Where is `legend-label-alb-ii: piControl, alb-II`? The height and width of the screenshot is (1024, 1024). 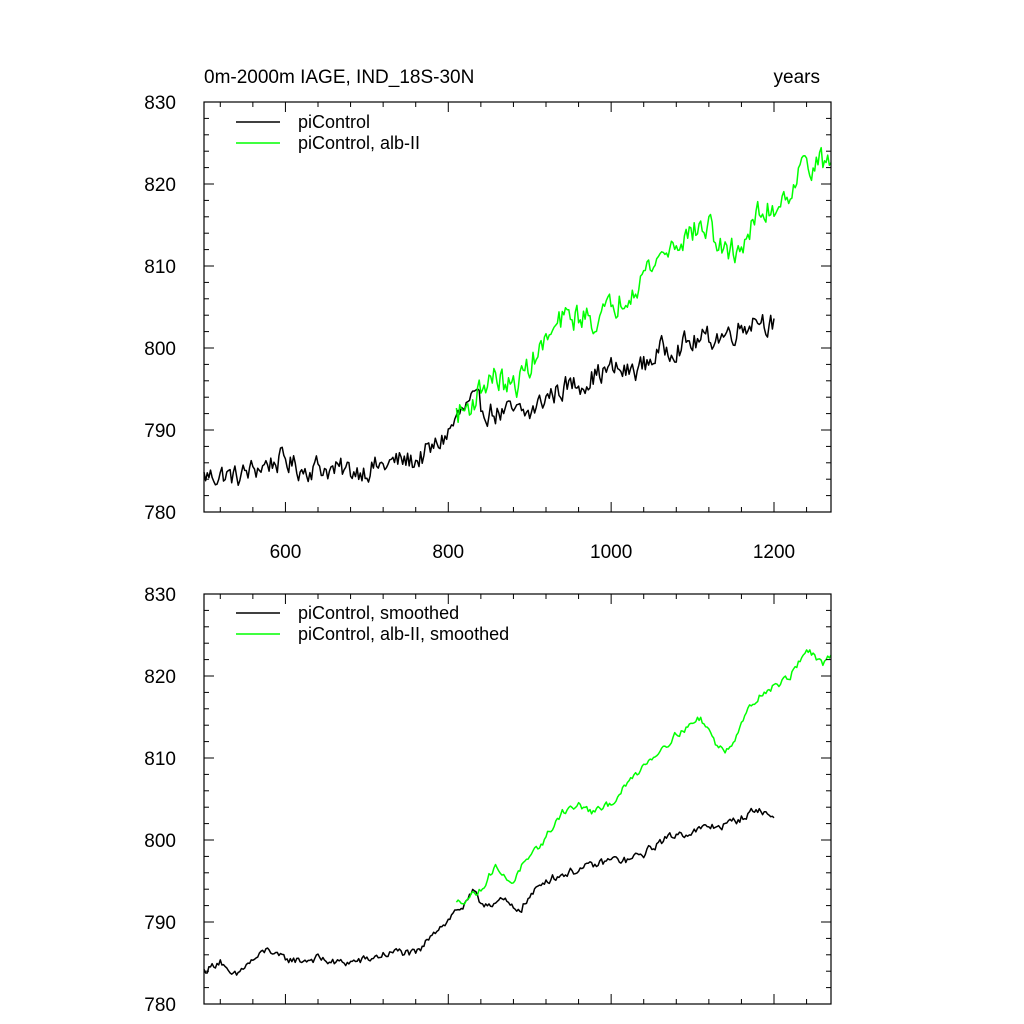 legend-label-alb-ii: piControl, alb-II is located at coordinates (359, 143).